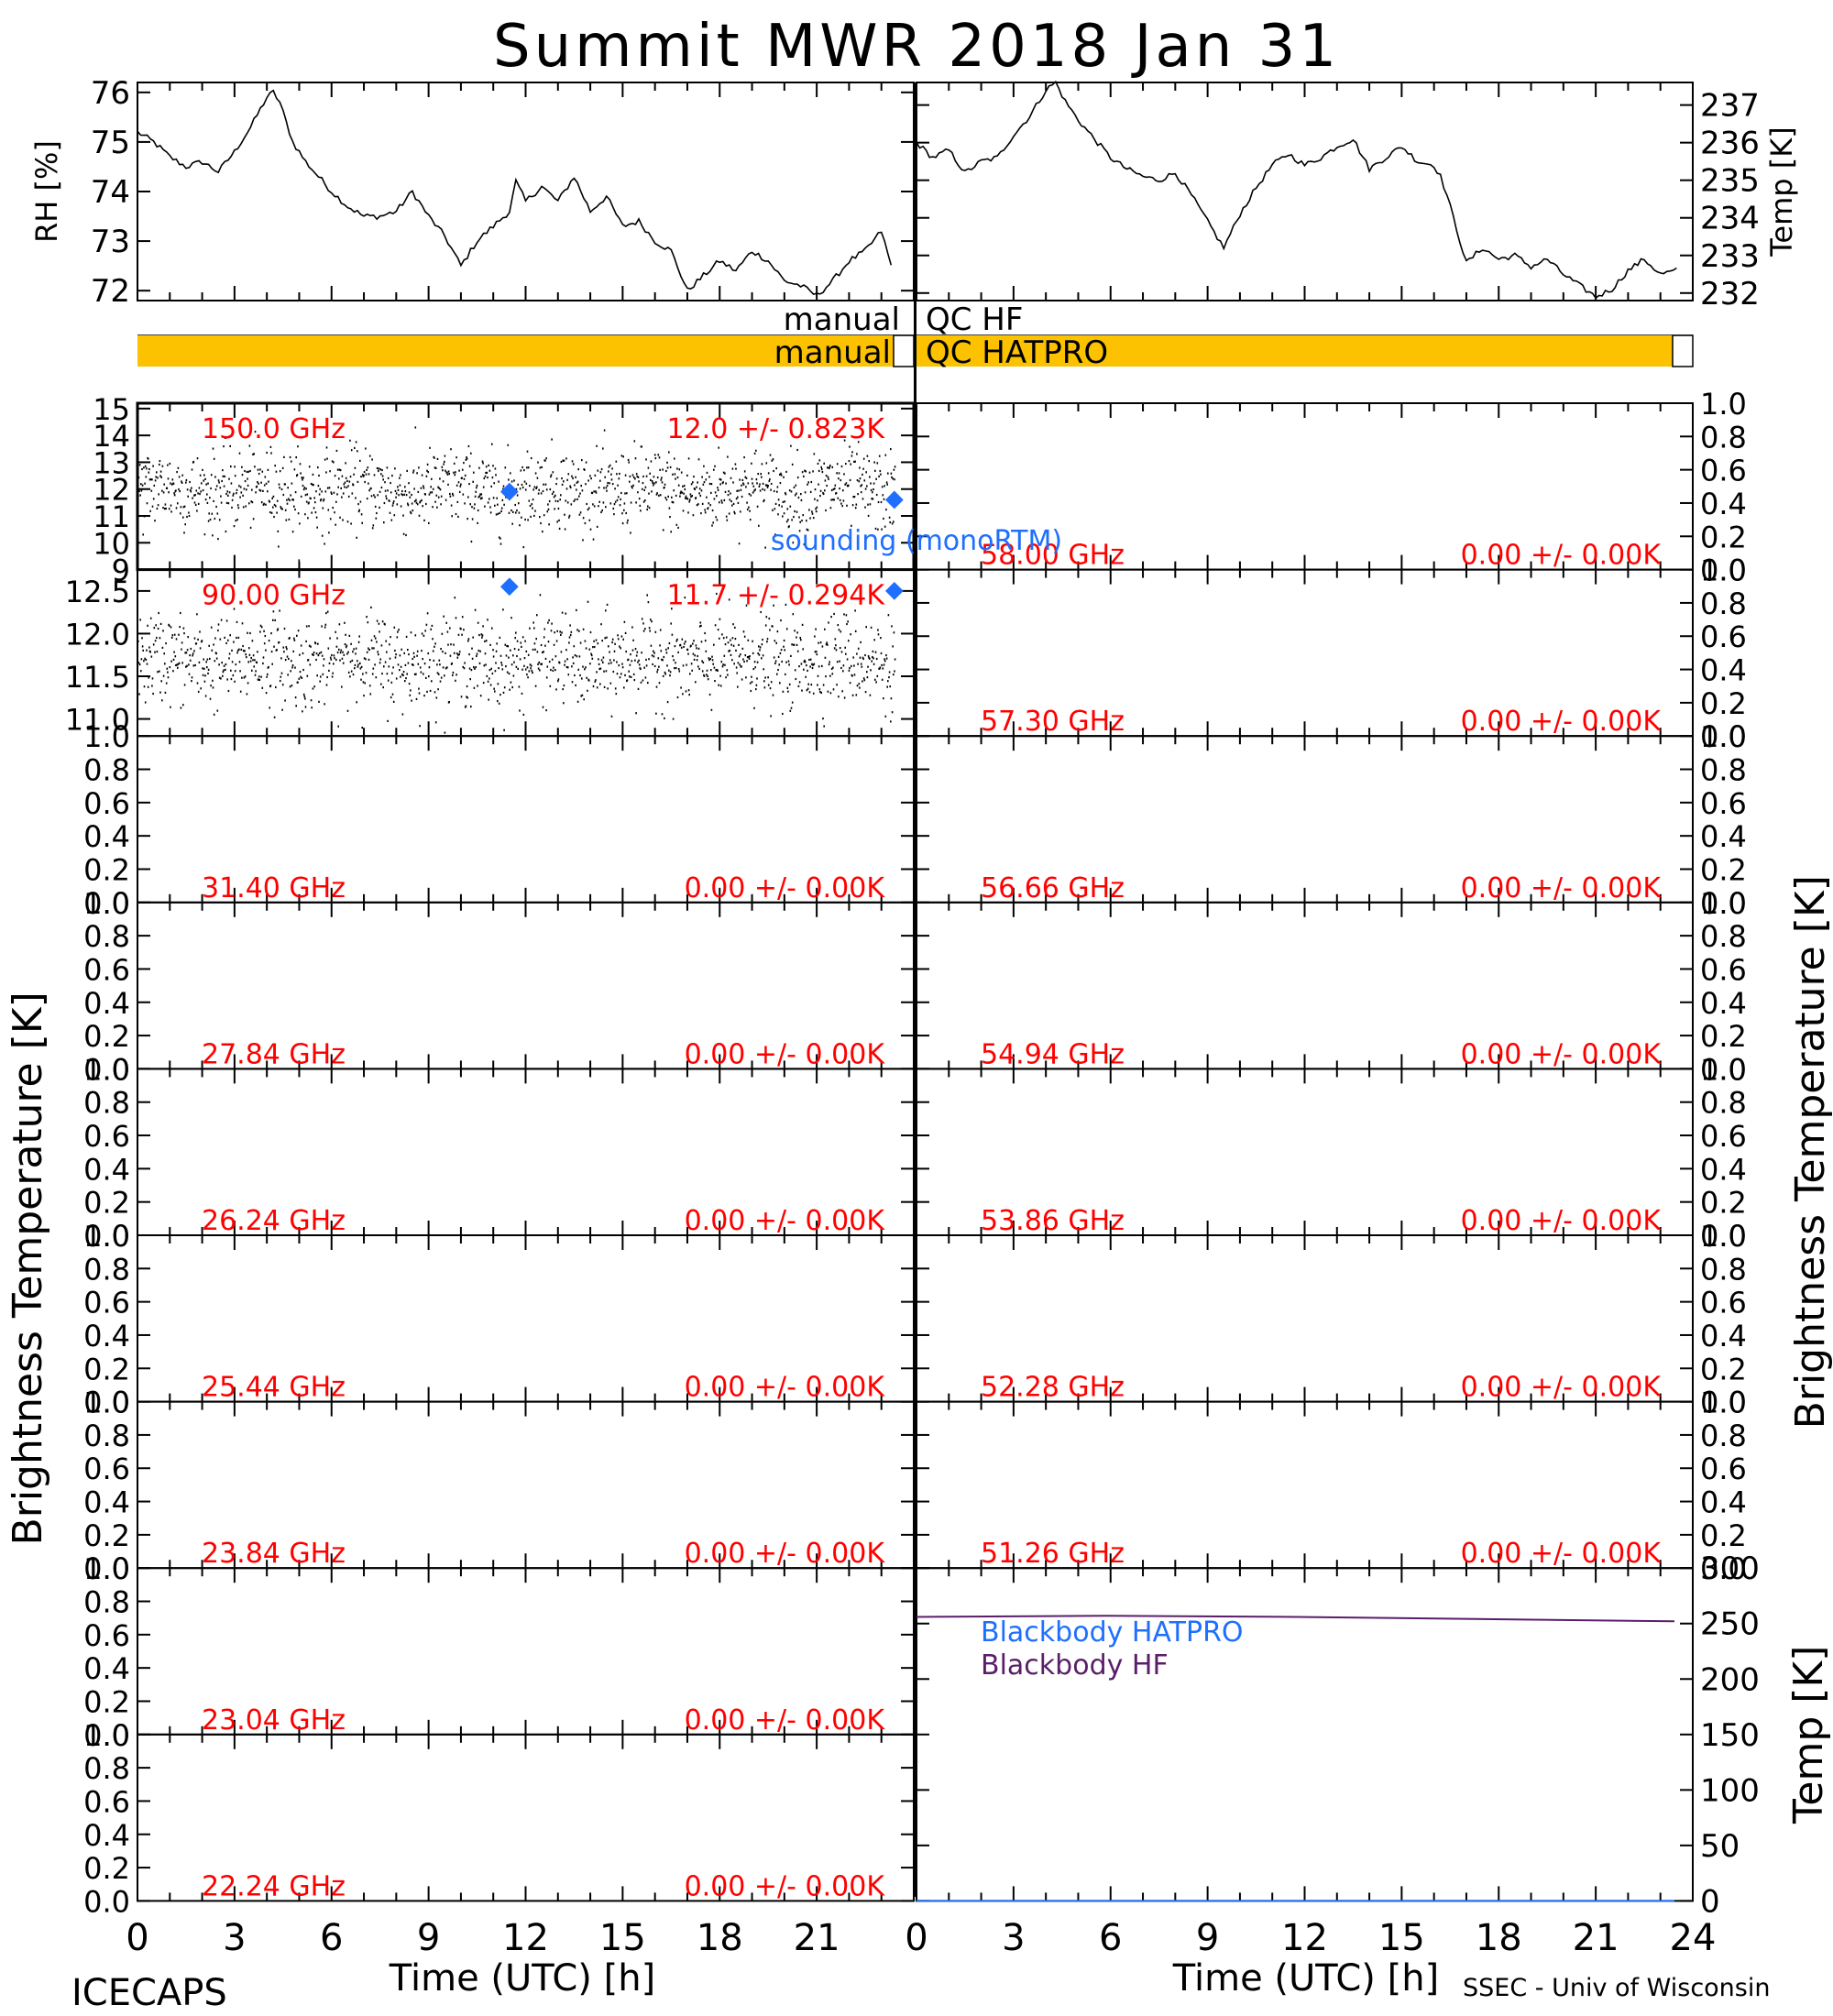 The width and height of the screenshot is (1833, 2016). Describe the element at coordinates (1053, 1388) in the screenshot. I see `tb-freq-label: 52.28 GHz` at that location.